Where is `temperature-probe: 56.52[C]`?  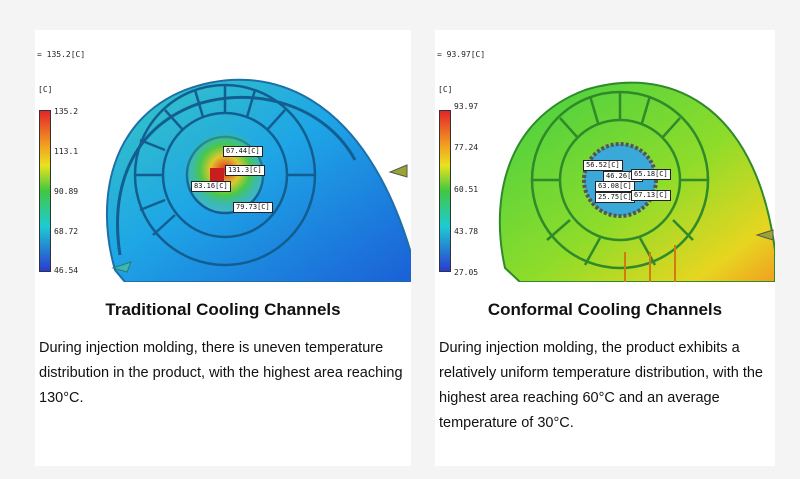
temperature-probe: 56.52[C] is located at coordinates (603, 165).